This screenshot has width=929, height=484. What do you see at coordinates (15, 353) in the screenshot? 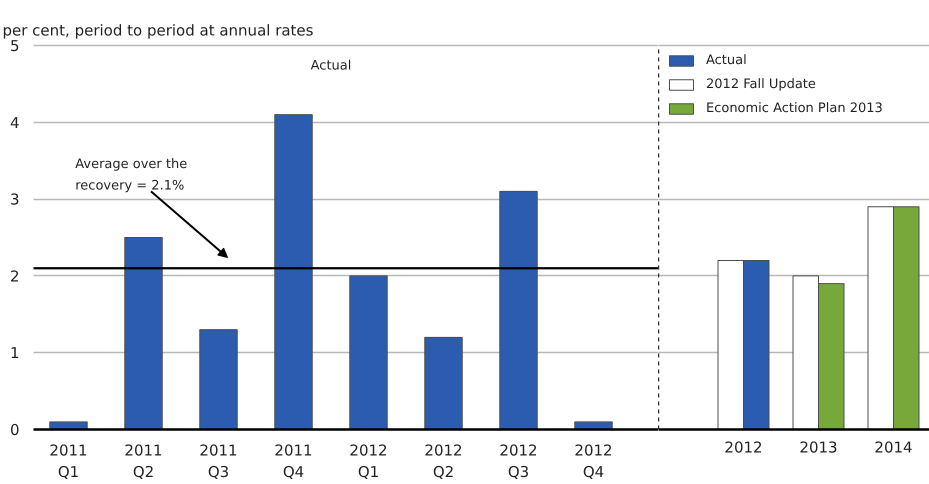
I see `y-tick-label: 1` at bounding box center [15, 353].